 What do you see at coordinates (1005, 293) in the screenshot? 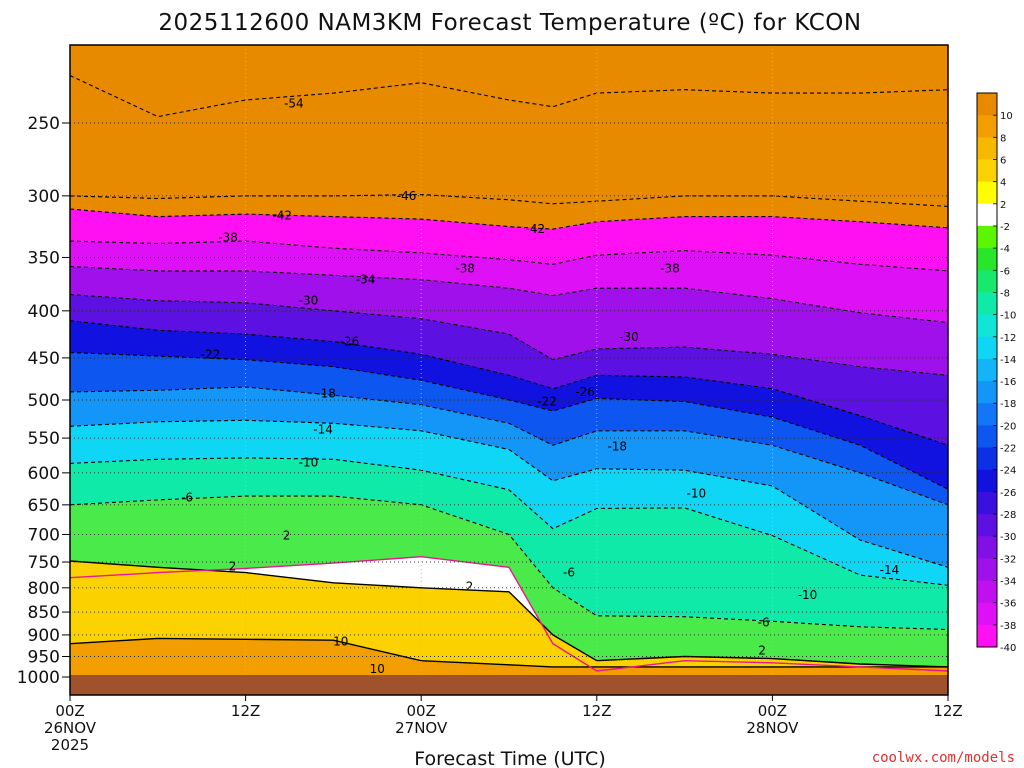
I see `colorbar-tick-label: -8` at bounding box center [1005, 293].